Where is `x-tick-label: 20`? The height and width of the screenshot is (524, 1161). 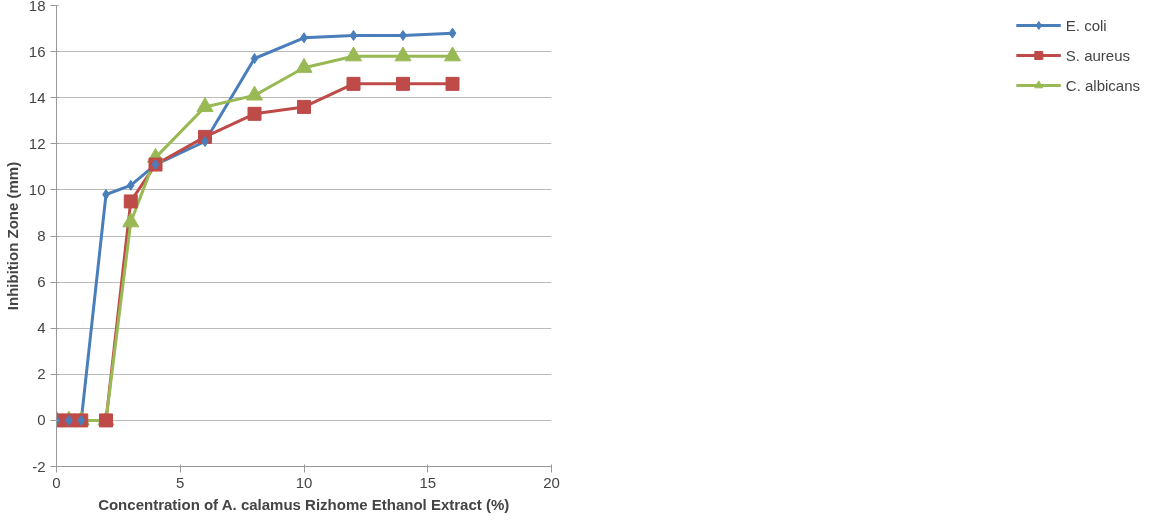
x-tick-label: 20 is located at coordinates (551, 482).